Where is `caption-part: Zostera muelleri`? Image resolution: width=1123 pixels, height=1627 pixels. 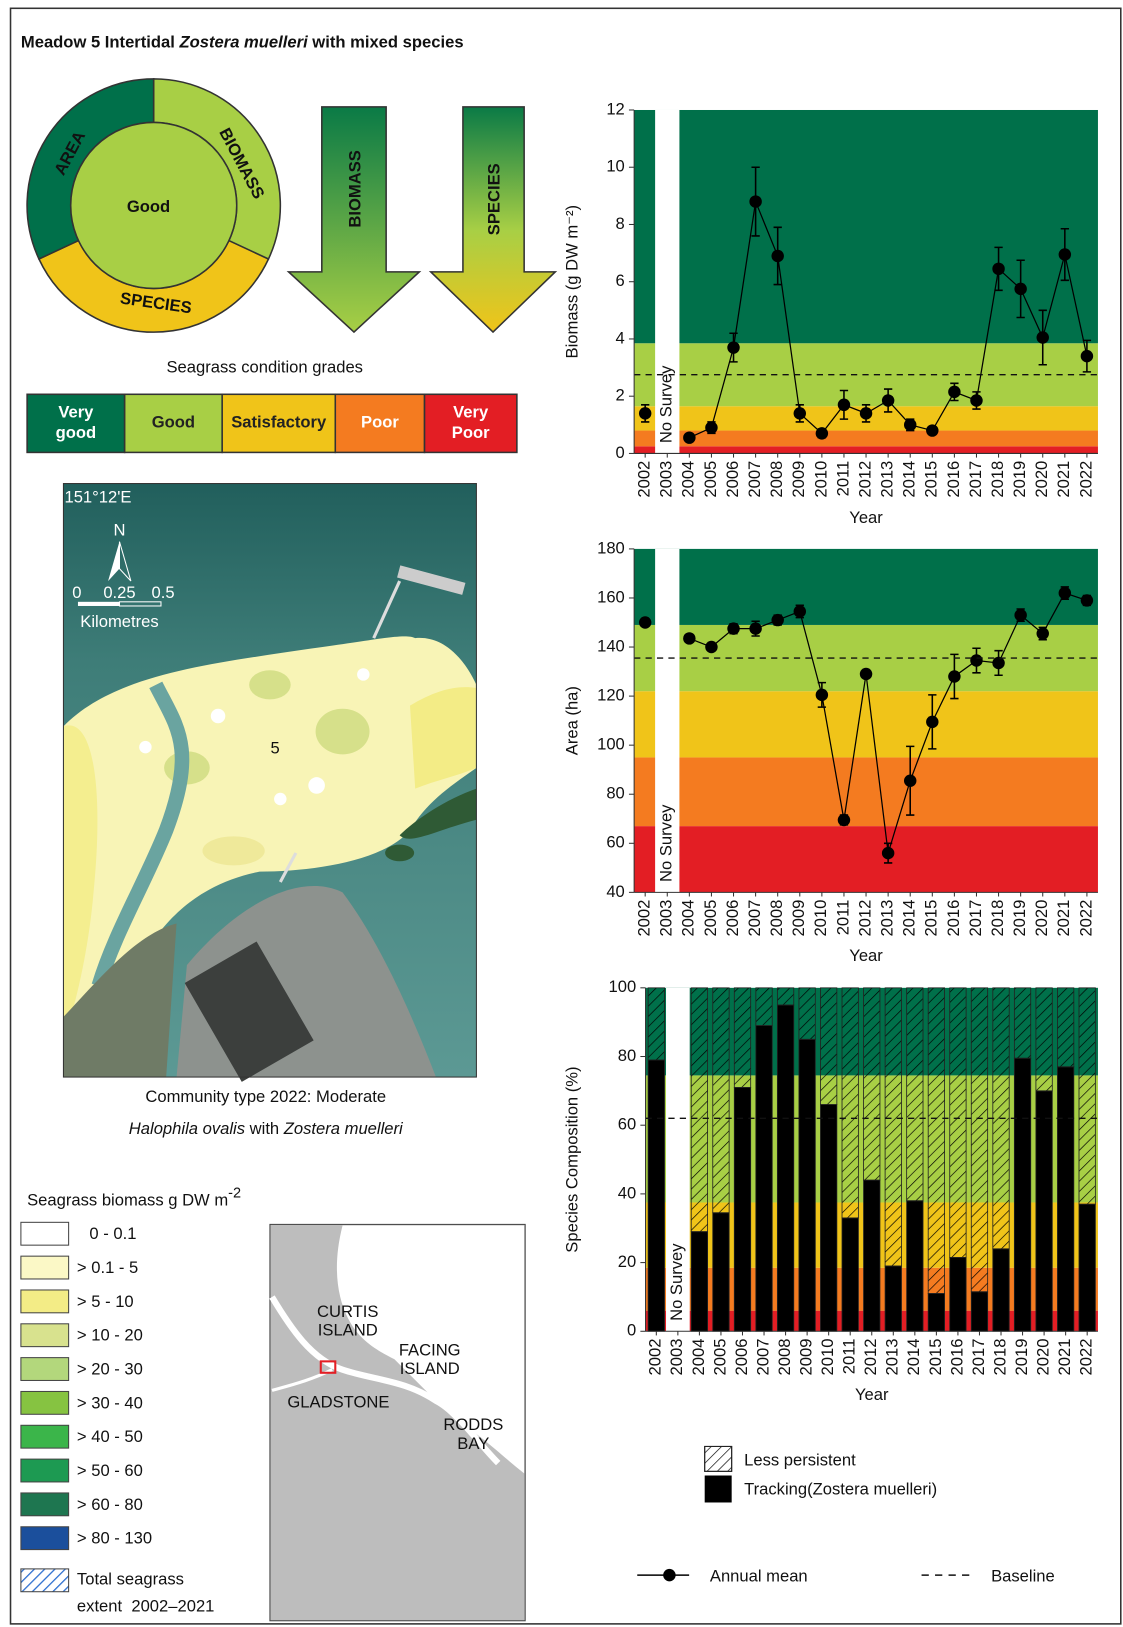
caption-part: Zostera muelleri is located at coordinates (343, 1128).